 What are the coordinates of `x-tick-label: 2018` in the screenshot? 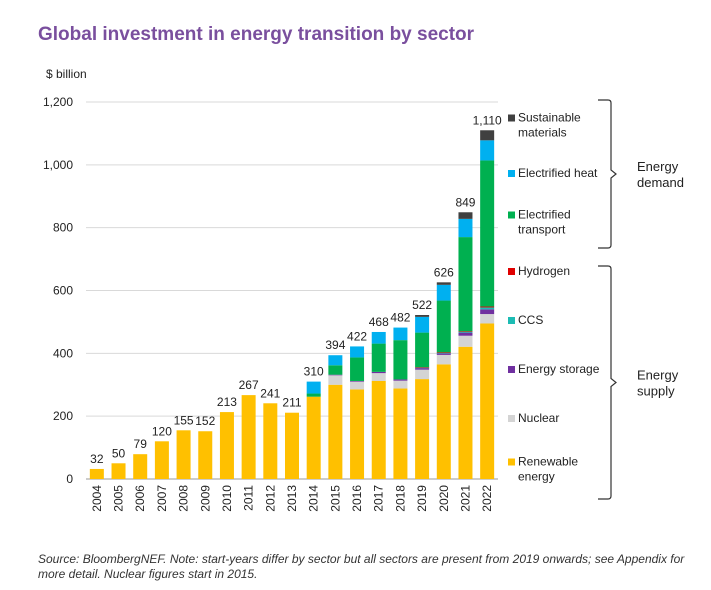 It's located at (400, 498).